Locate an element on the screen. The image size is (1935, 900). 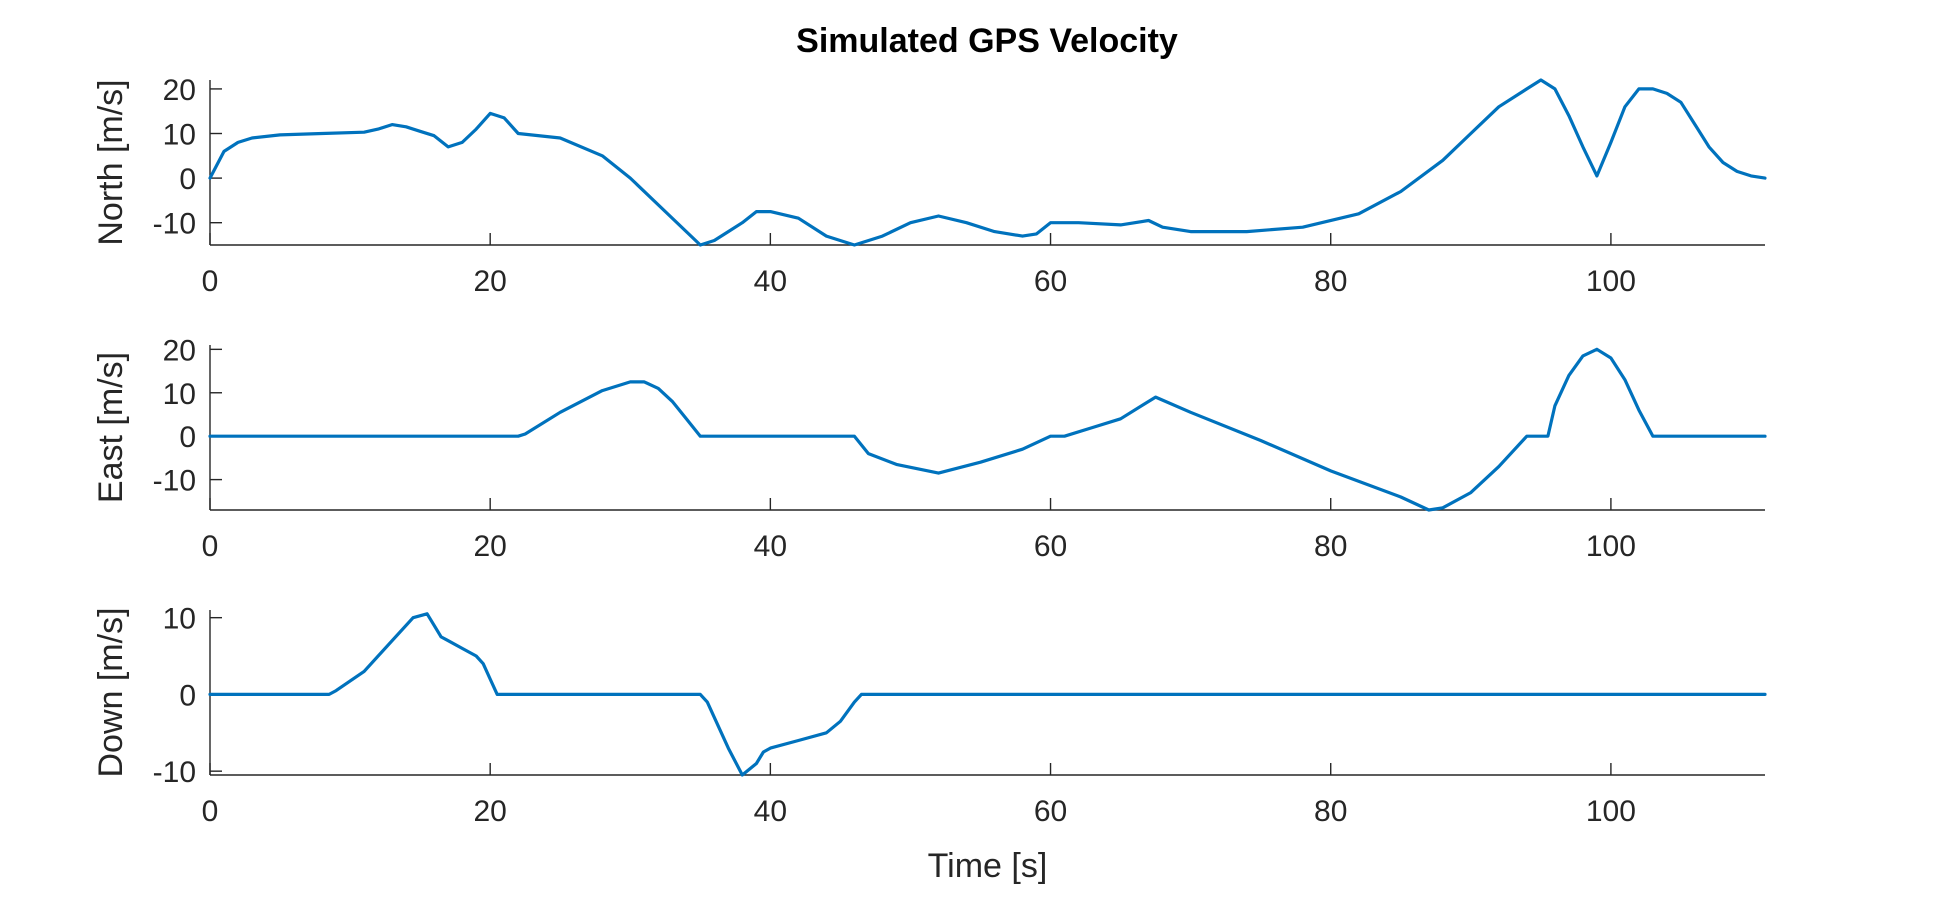
north-y-tick-label: 0 is located at coordinates (187, 179).